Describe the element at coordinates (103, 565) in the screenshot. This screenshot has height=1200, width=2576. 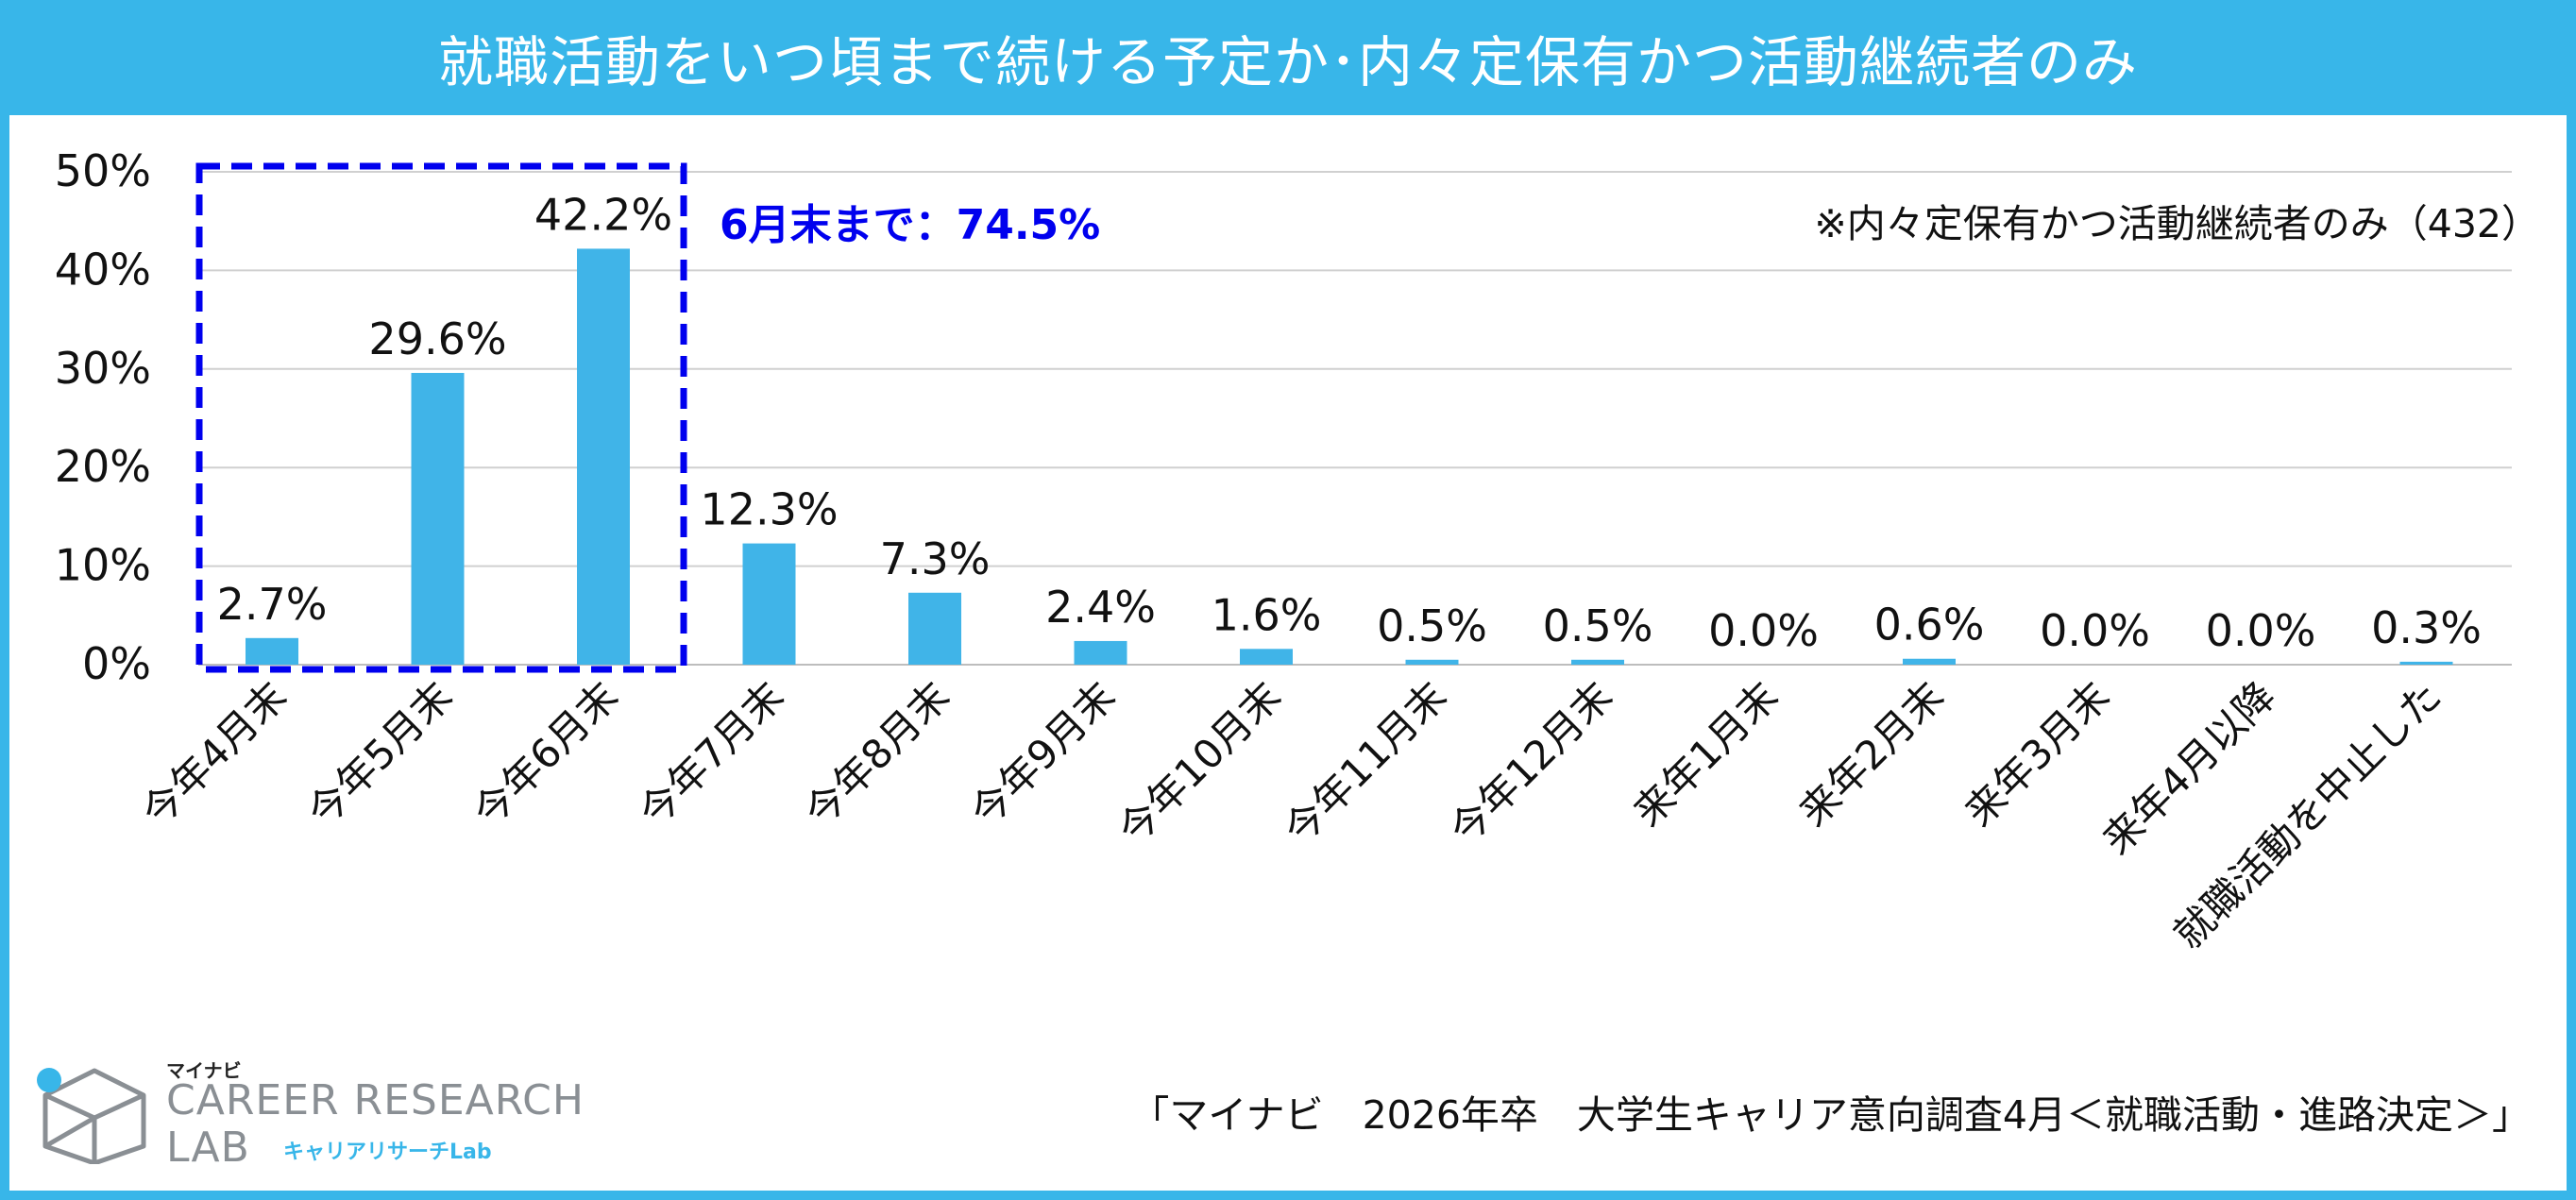
I see `y-tick-label: 10%` at that location.